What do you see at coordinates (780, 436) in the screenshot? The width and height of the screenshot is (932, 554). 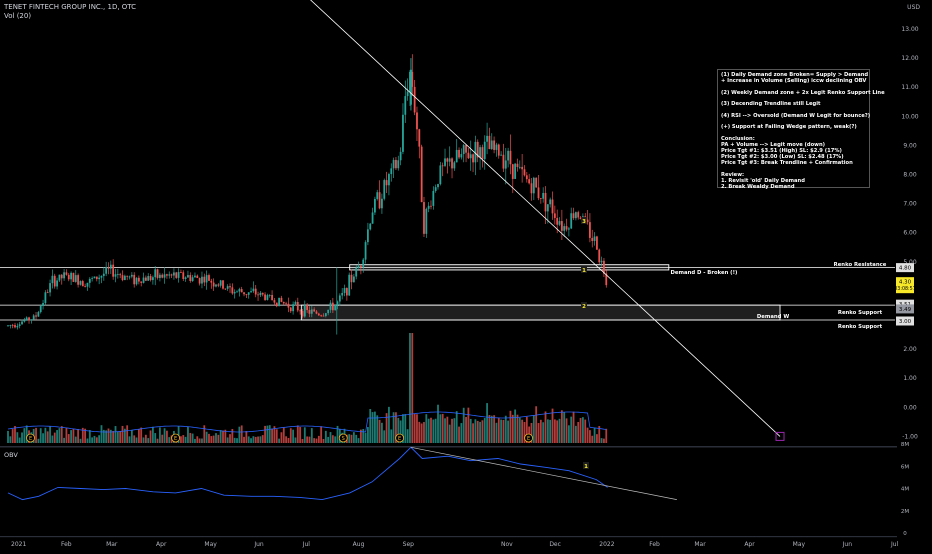 I see `future-marker` at bounding box center [780, 436].